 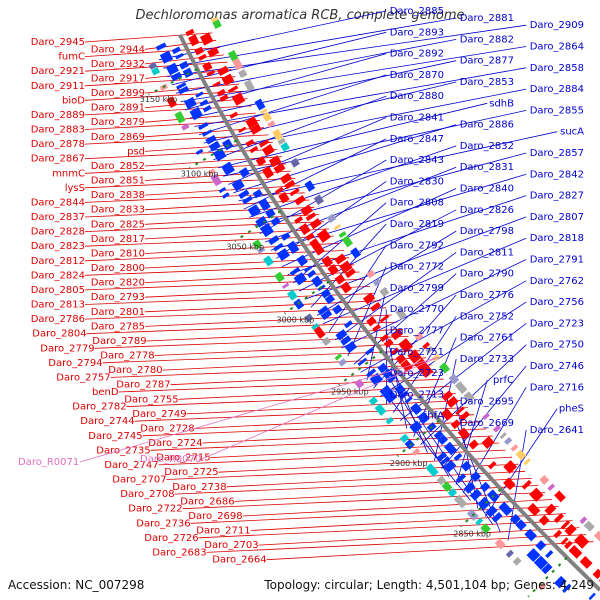 What do you see at coordinates (139, 480) in the screenshot?
I see `left-gene-label: Daro_2707` at bounding box center [139, 480].